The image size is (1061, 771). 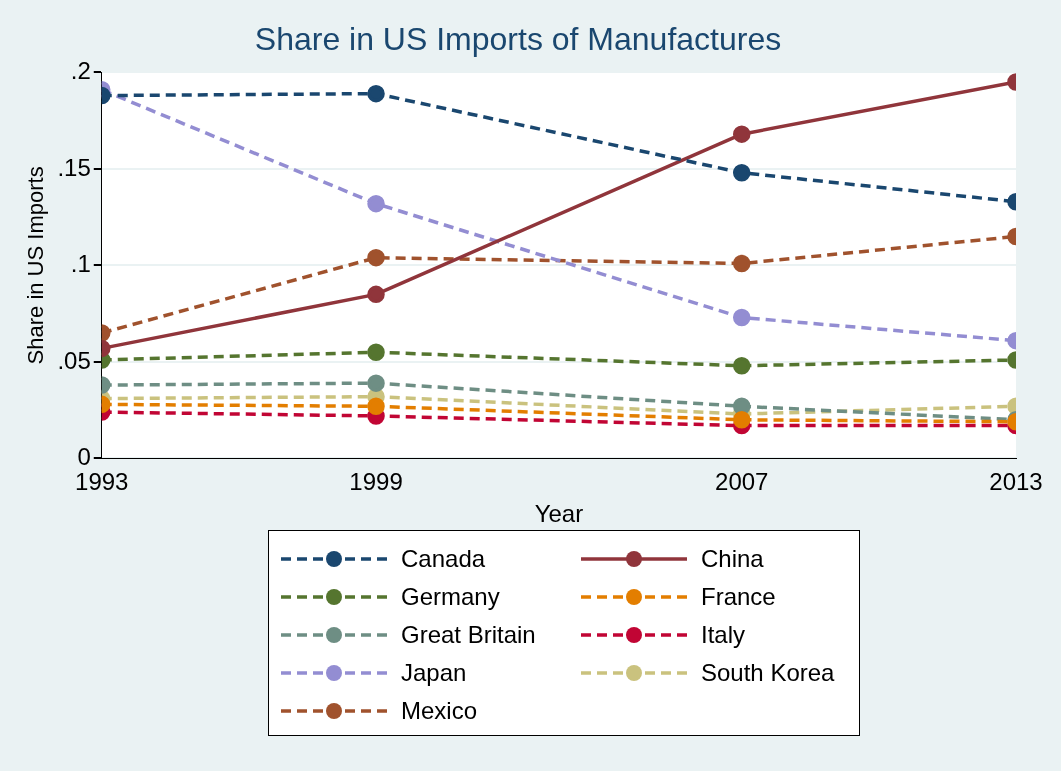 I want to click on x-tick-label: 2007, so click(x=742, y=482).